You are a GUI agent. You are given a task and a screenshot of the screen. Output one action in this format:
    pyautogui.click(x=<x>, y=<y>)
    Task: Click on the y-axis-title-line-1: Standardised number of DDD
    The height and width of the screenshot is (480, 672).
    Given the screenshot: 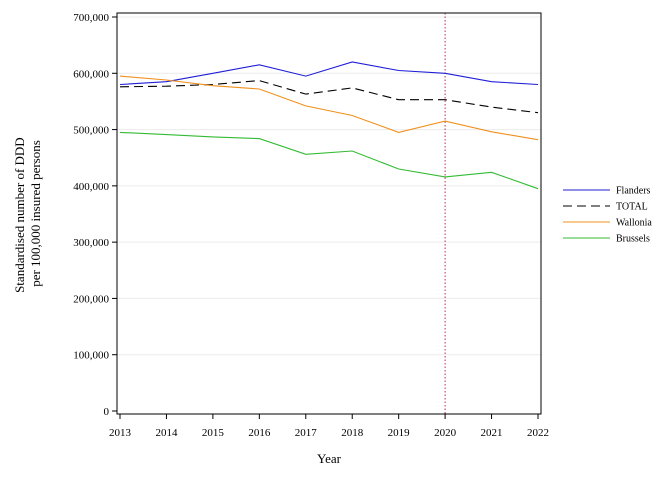 What is the action you would take?
    pyautogui.click(x=19, y=215)
    